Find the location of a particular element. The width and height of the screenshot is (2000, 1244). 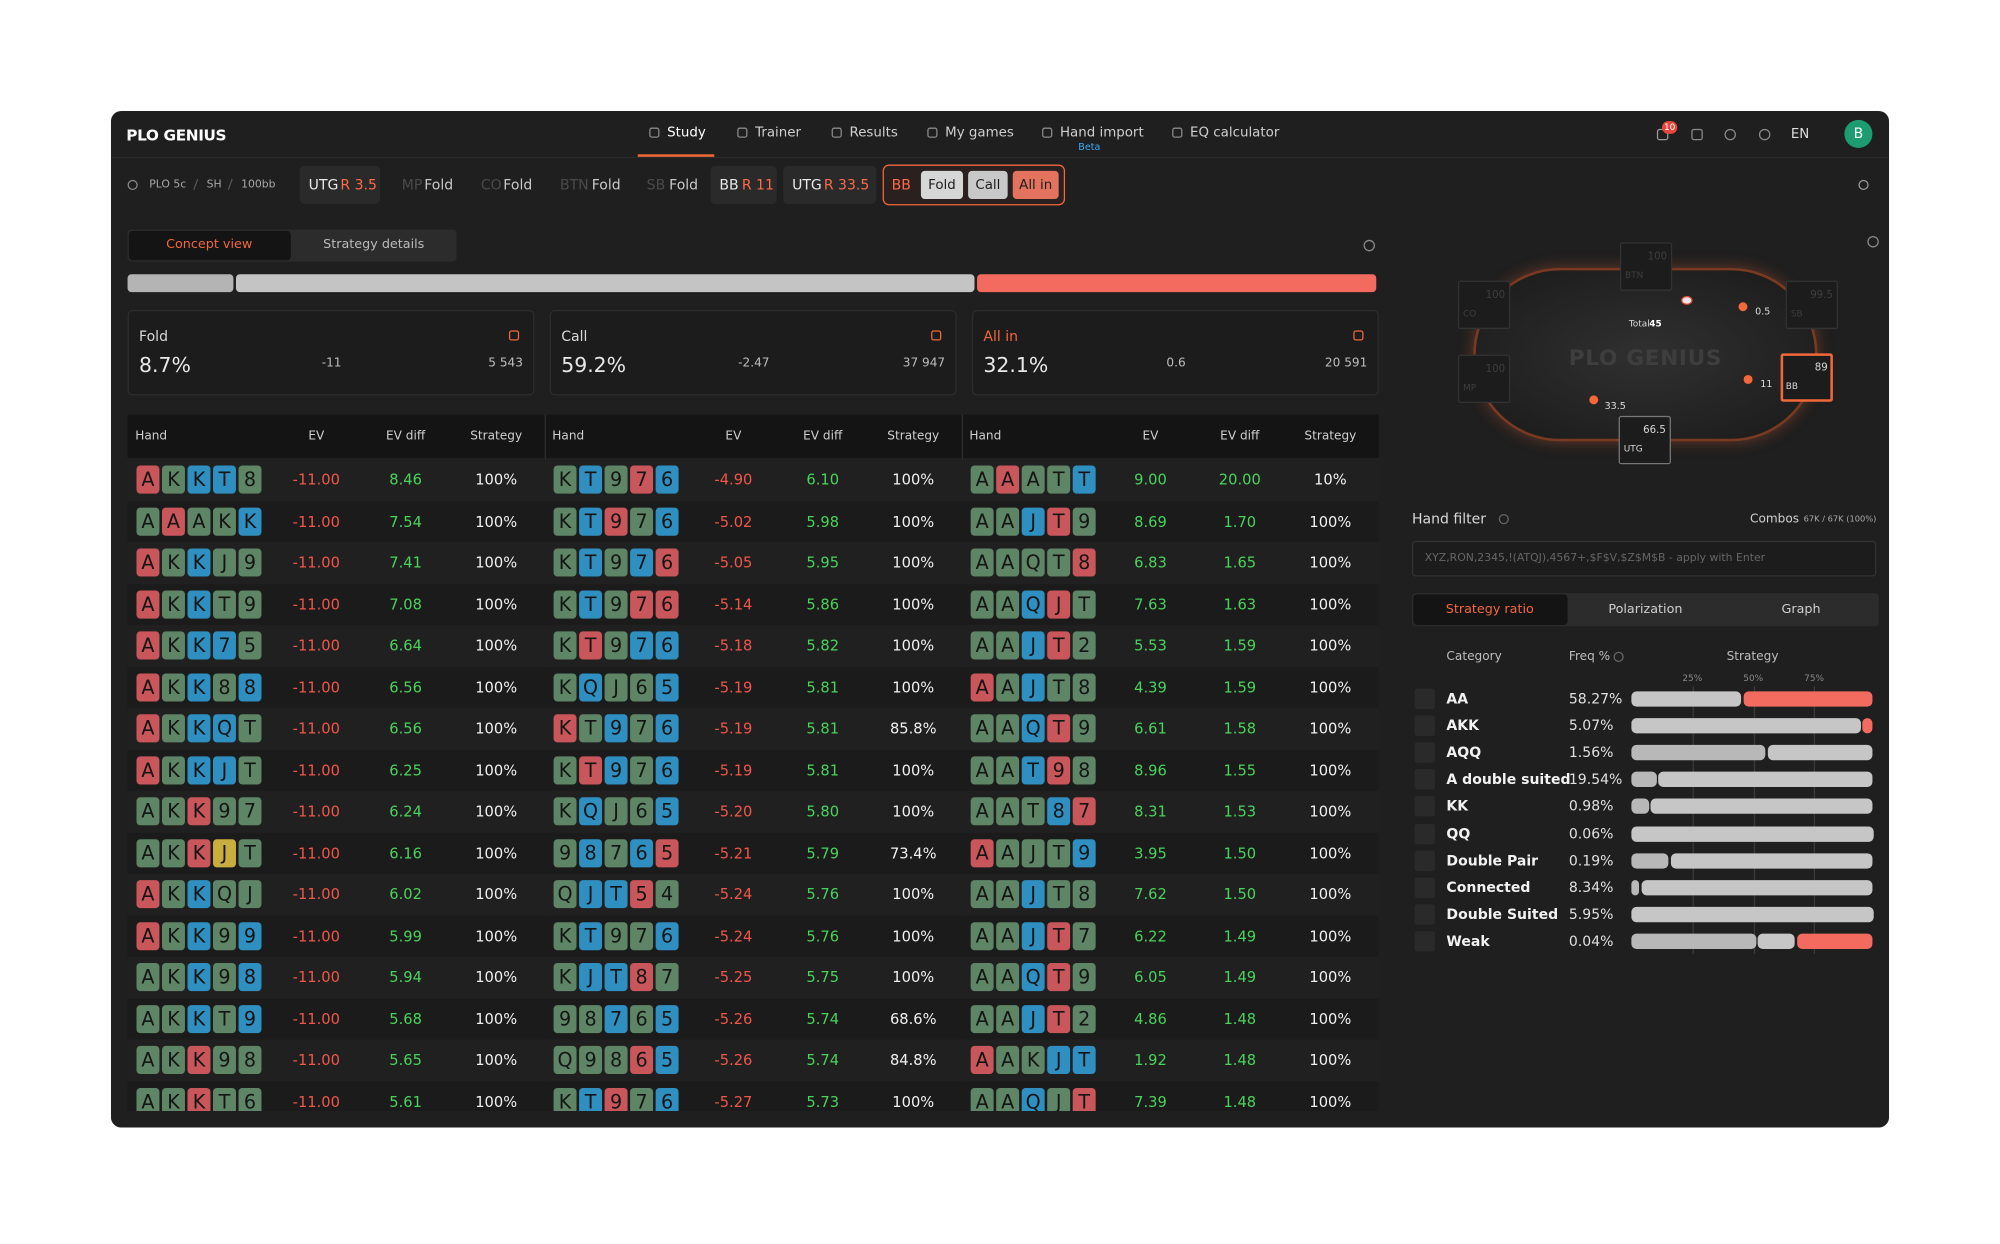

help-icon is located at coordinates (1729, 134).